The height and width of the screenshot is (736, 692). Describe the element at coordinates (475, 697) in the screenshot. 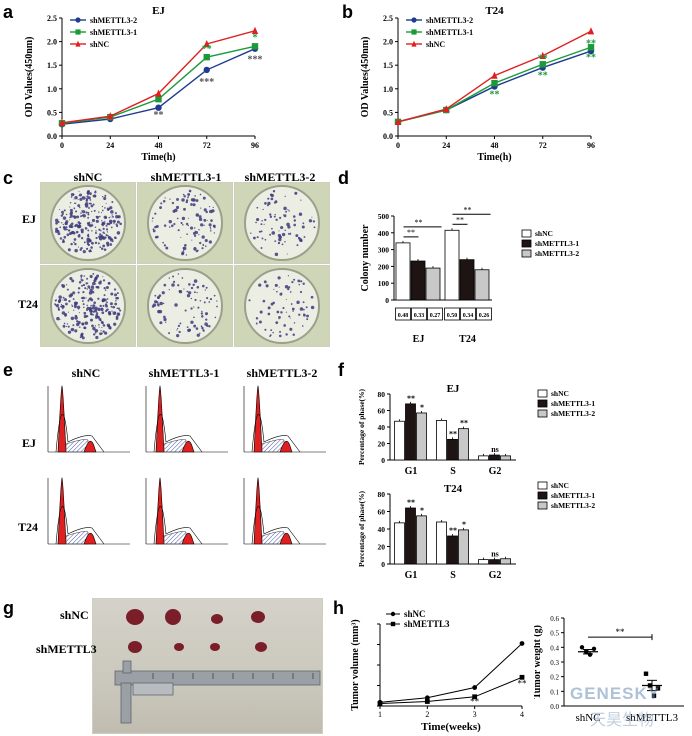

I see `data-point` at that location.